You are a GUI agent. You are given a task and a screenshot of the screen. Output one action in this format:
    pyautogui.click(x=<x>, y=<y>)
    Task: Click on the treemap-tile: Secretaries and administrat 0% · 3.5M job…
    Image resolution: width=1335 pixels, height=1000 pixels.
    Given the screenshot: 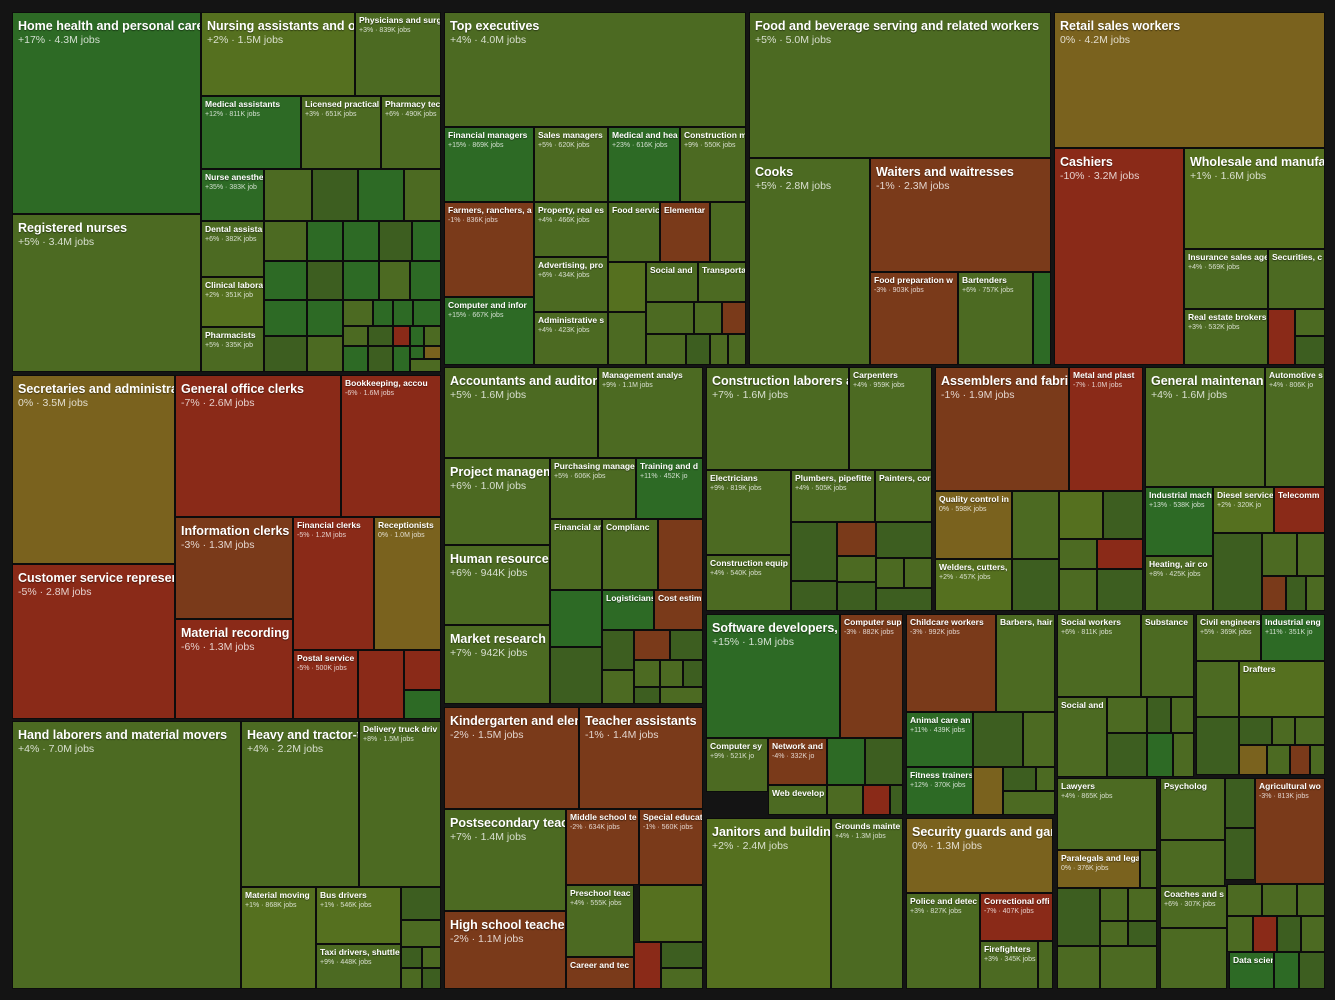 What is the action you would take?
    pyautogui.click(x=93, y=469)
    